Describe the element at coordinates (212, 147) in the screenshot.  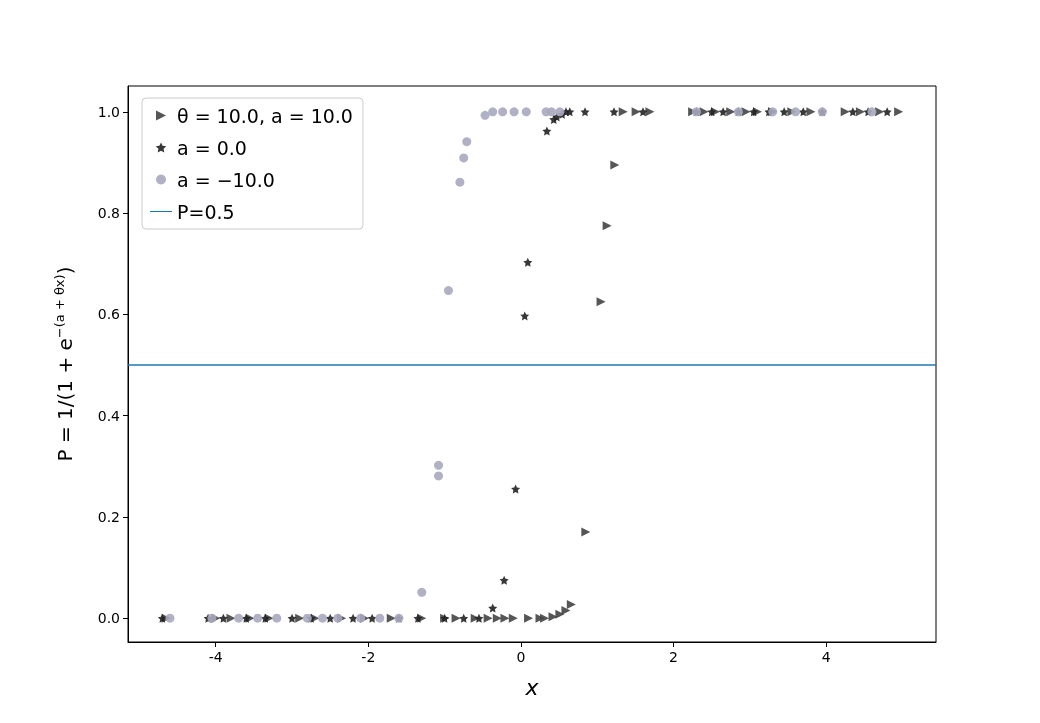
I see `legend-label: a = 0.0` at that location.